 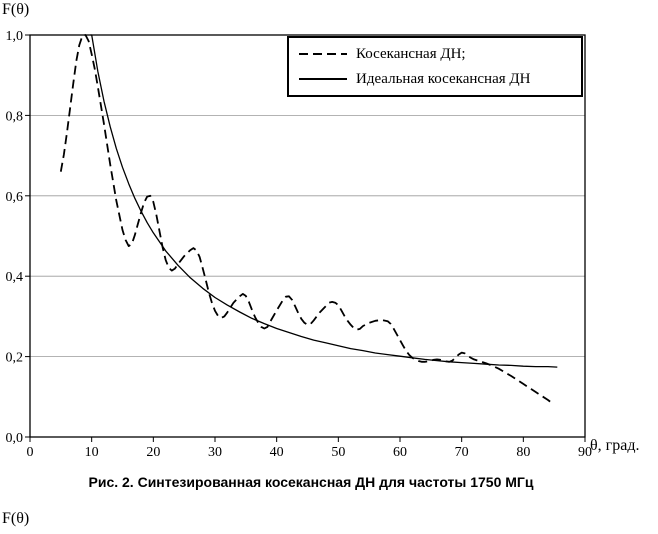 What do you see at coordinates (15, 358) in the screenshot?
I see `y-tick-label: 0,2` at bounding box center [15, 358].